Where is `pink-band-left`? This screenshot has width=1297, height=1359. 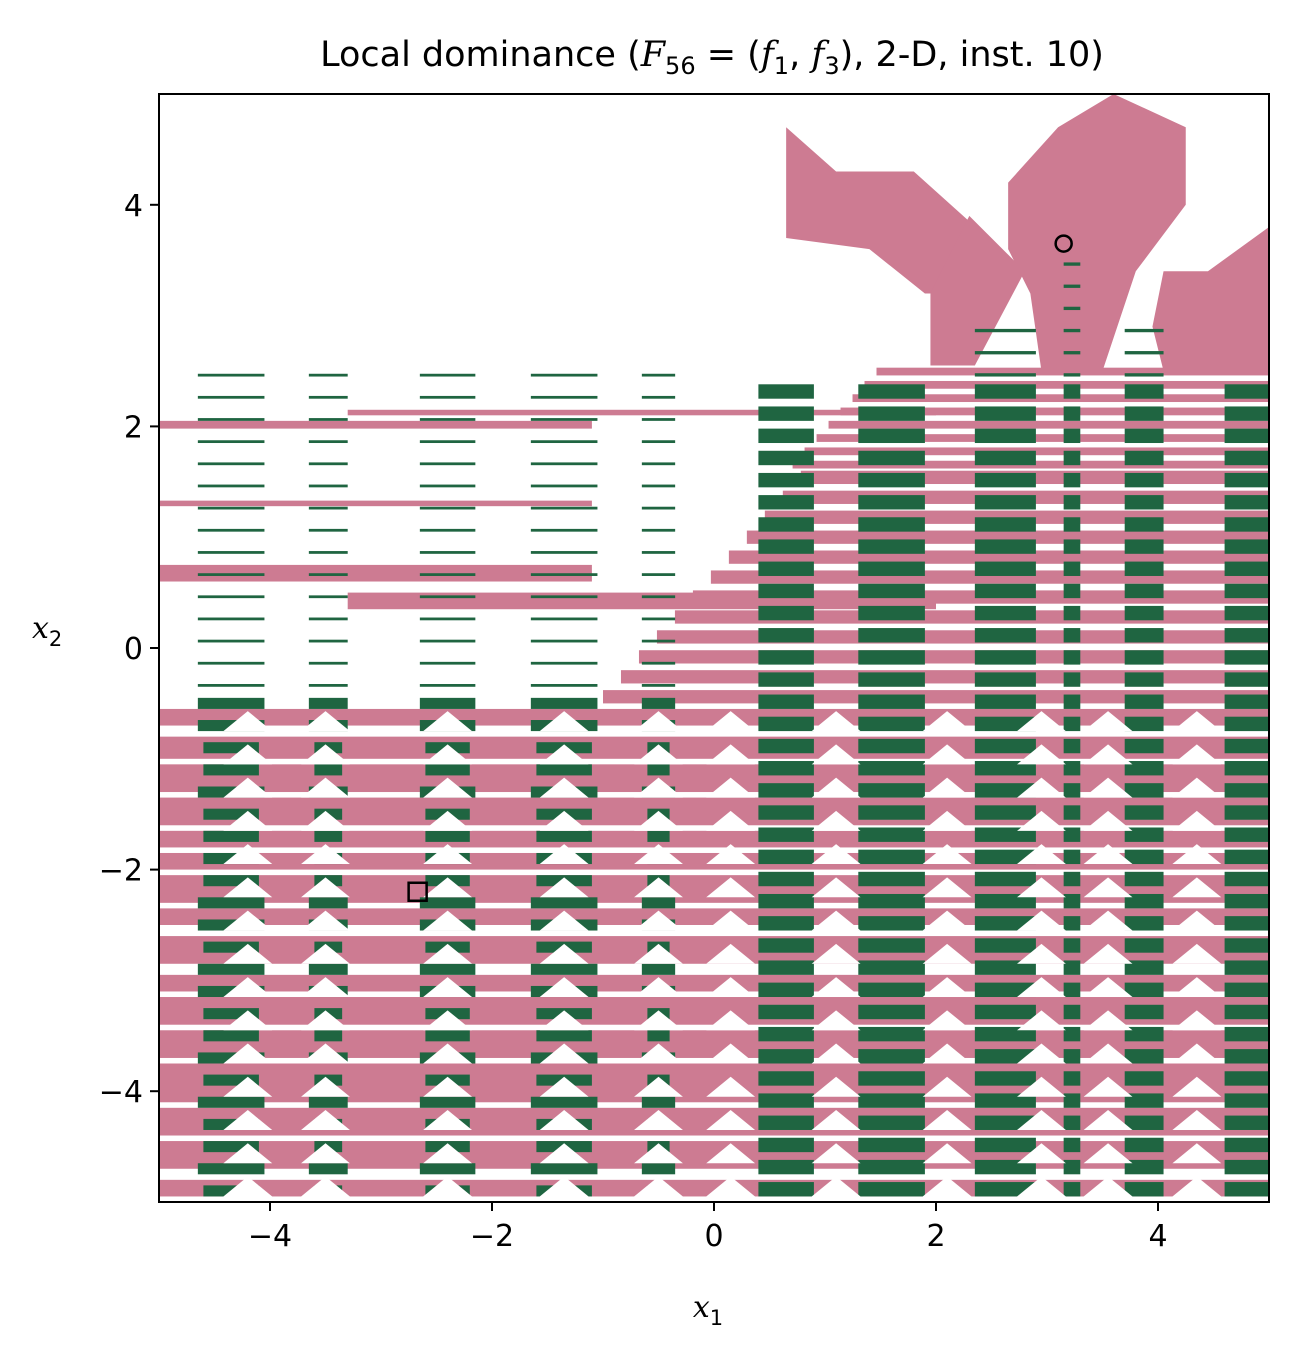 pink-band-left is located at coordinates (375, 424).